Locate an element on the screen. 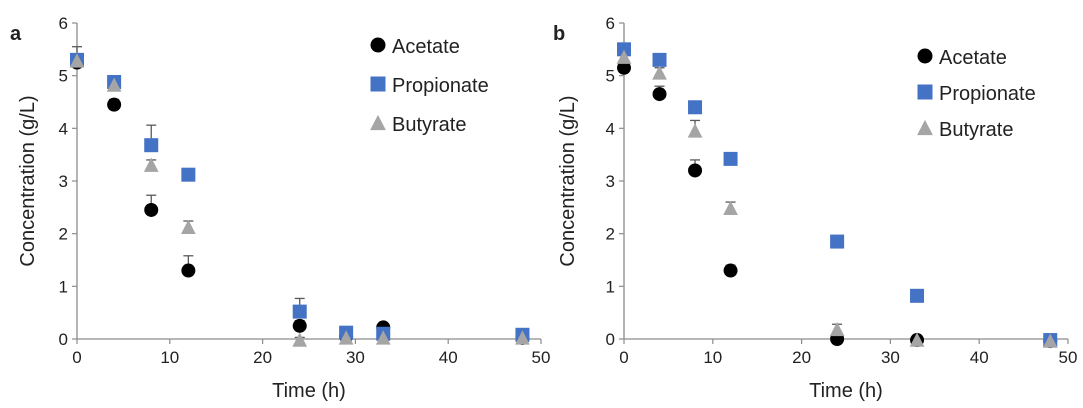 This screenshot has height=408, width=1083. panel-letter: b is located at coordinates (559, 34).